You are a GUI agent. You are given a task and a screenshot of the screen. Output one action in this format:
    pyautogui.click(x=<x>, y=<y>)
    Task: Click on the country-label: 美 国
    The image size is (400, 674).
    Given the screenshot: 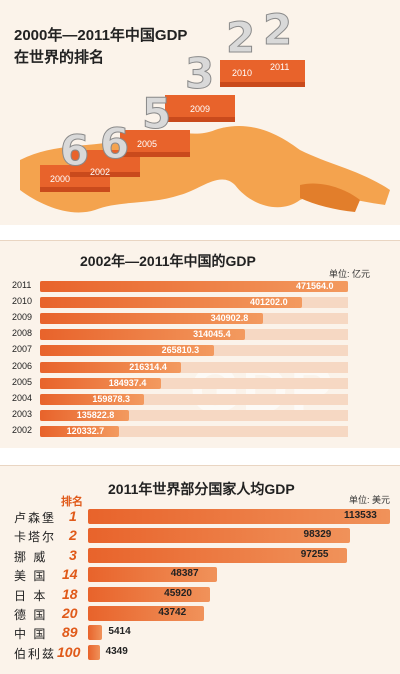 What is the action you would take?
    pyautogui.click(x=31, y=576)
    